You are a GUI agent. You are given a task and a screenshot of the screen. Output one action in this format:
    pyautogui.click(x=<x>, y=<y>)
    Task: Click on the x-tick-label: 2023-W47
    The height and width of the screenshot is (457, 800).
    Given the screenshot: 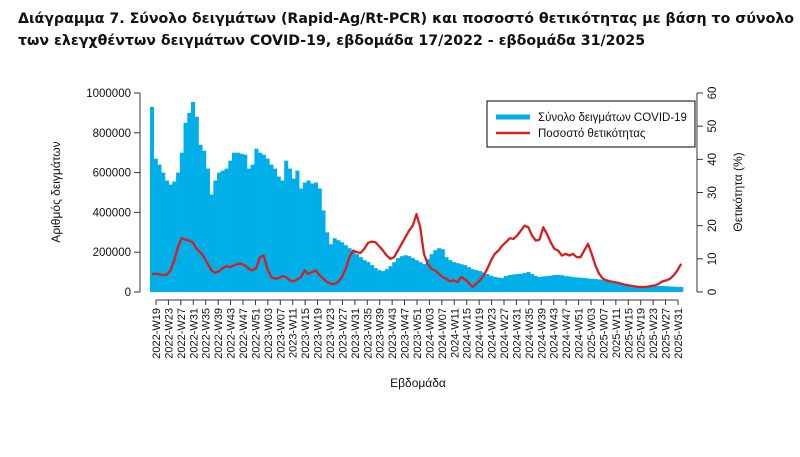 What is the action you would take?
    pyautogui.click(x=406, y=333)
    